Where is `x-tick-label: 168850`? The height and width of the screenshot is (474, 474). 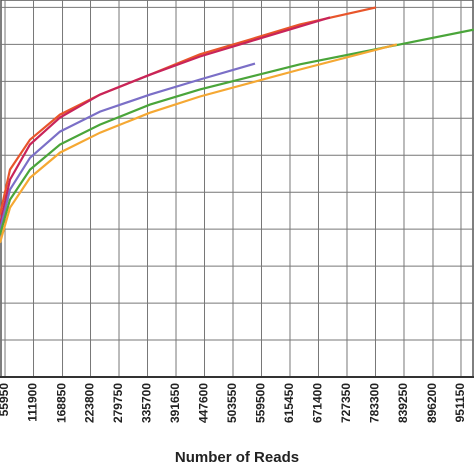 x-tick-label: 168850 is located at coordinates (62, 403).